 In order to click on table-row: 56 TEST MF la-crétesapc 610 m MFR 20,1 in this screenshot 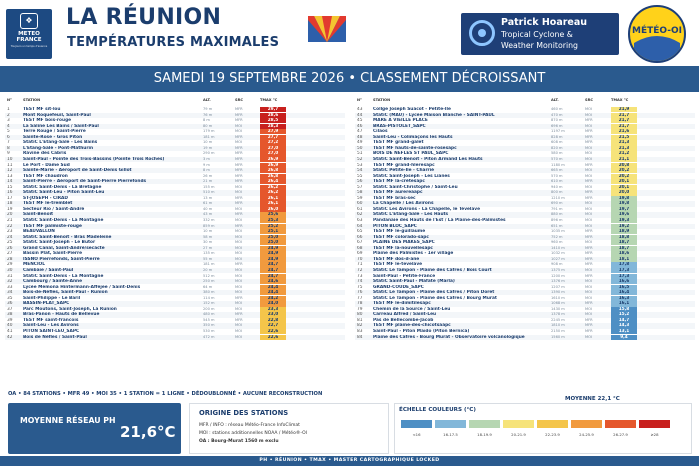, I will do `click(525, 182)`.